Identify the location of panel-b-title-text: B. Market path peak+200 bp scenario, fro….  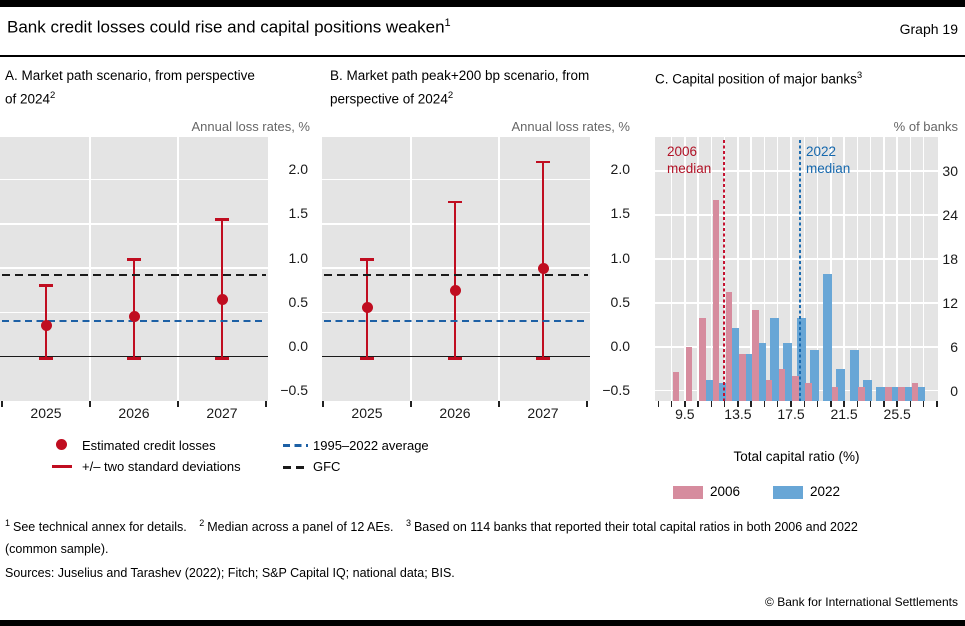
(460, 87).